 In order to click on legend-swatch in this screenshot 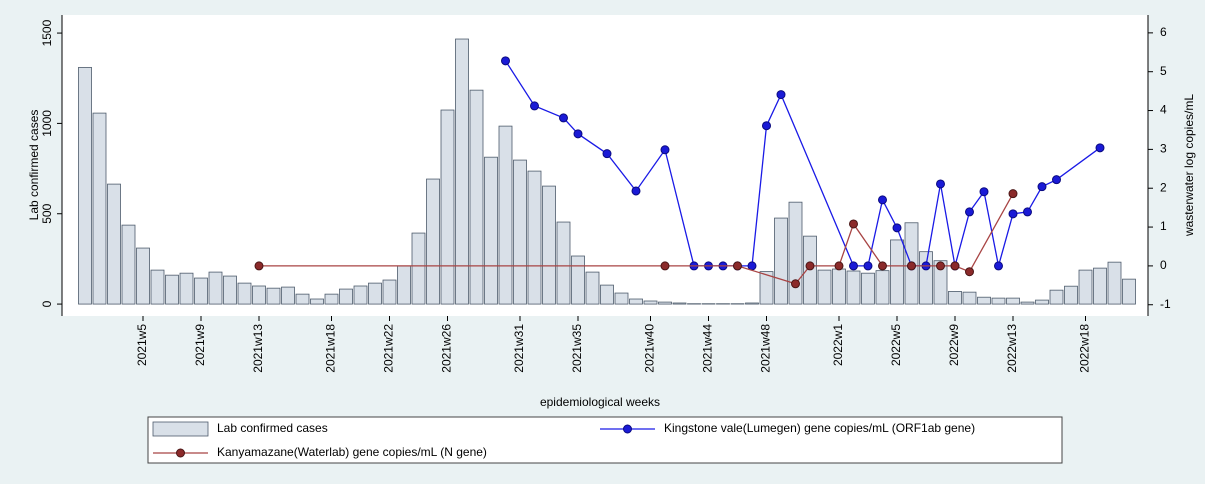, I will do `click(180, 429)`.